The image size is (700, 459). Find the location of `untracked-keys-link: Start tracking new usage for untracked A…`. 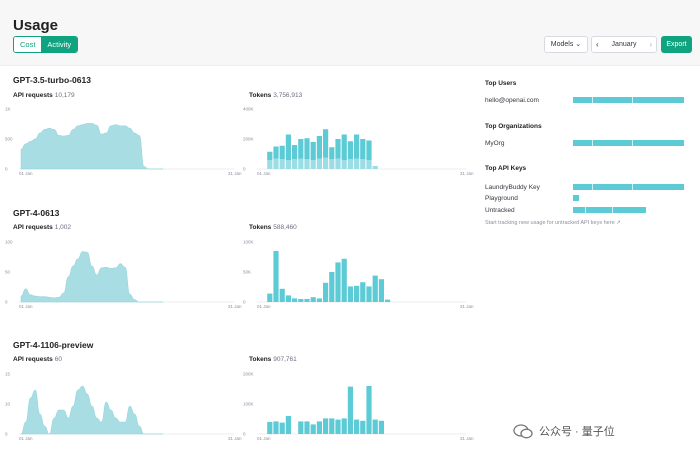

untracked-keys-link: Start tracking new usage for untracked A… is located at coordinates (553, 223).